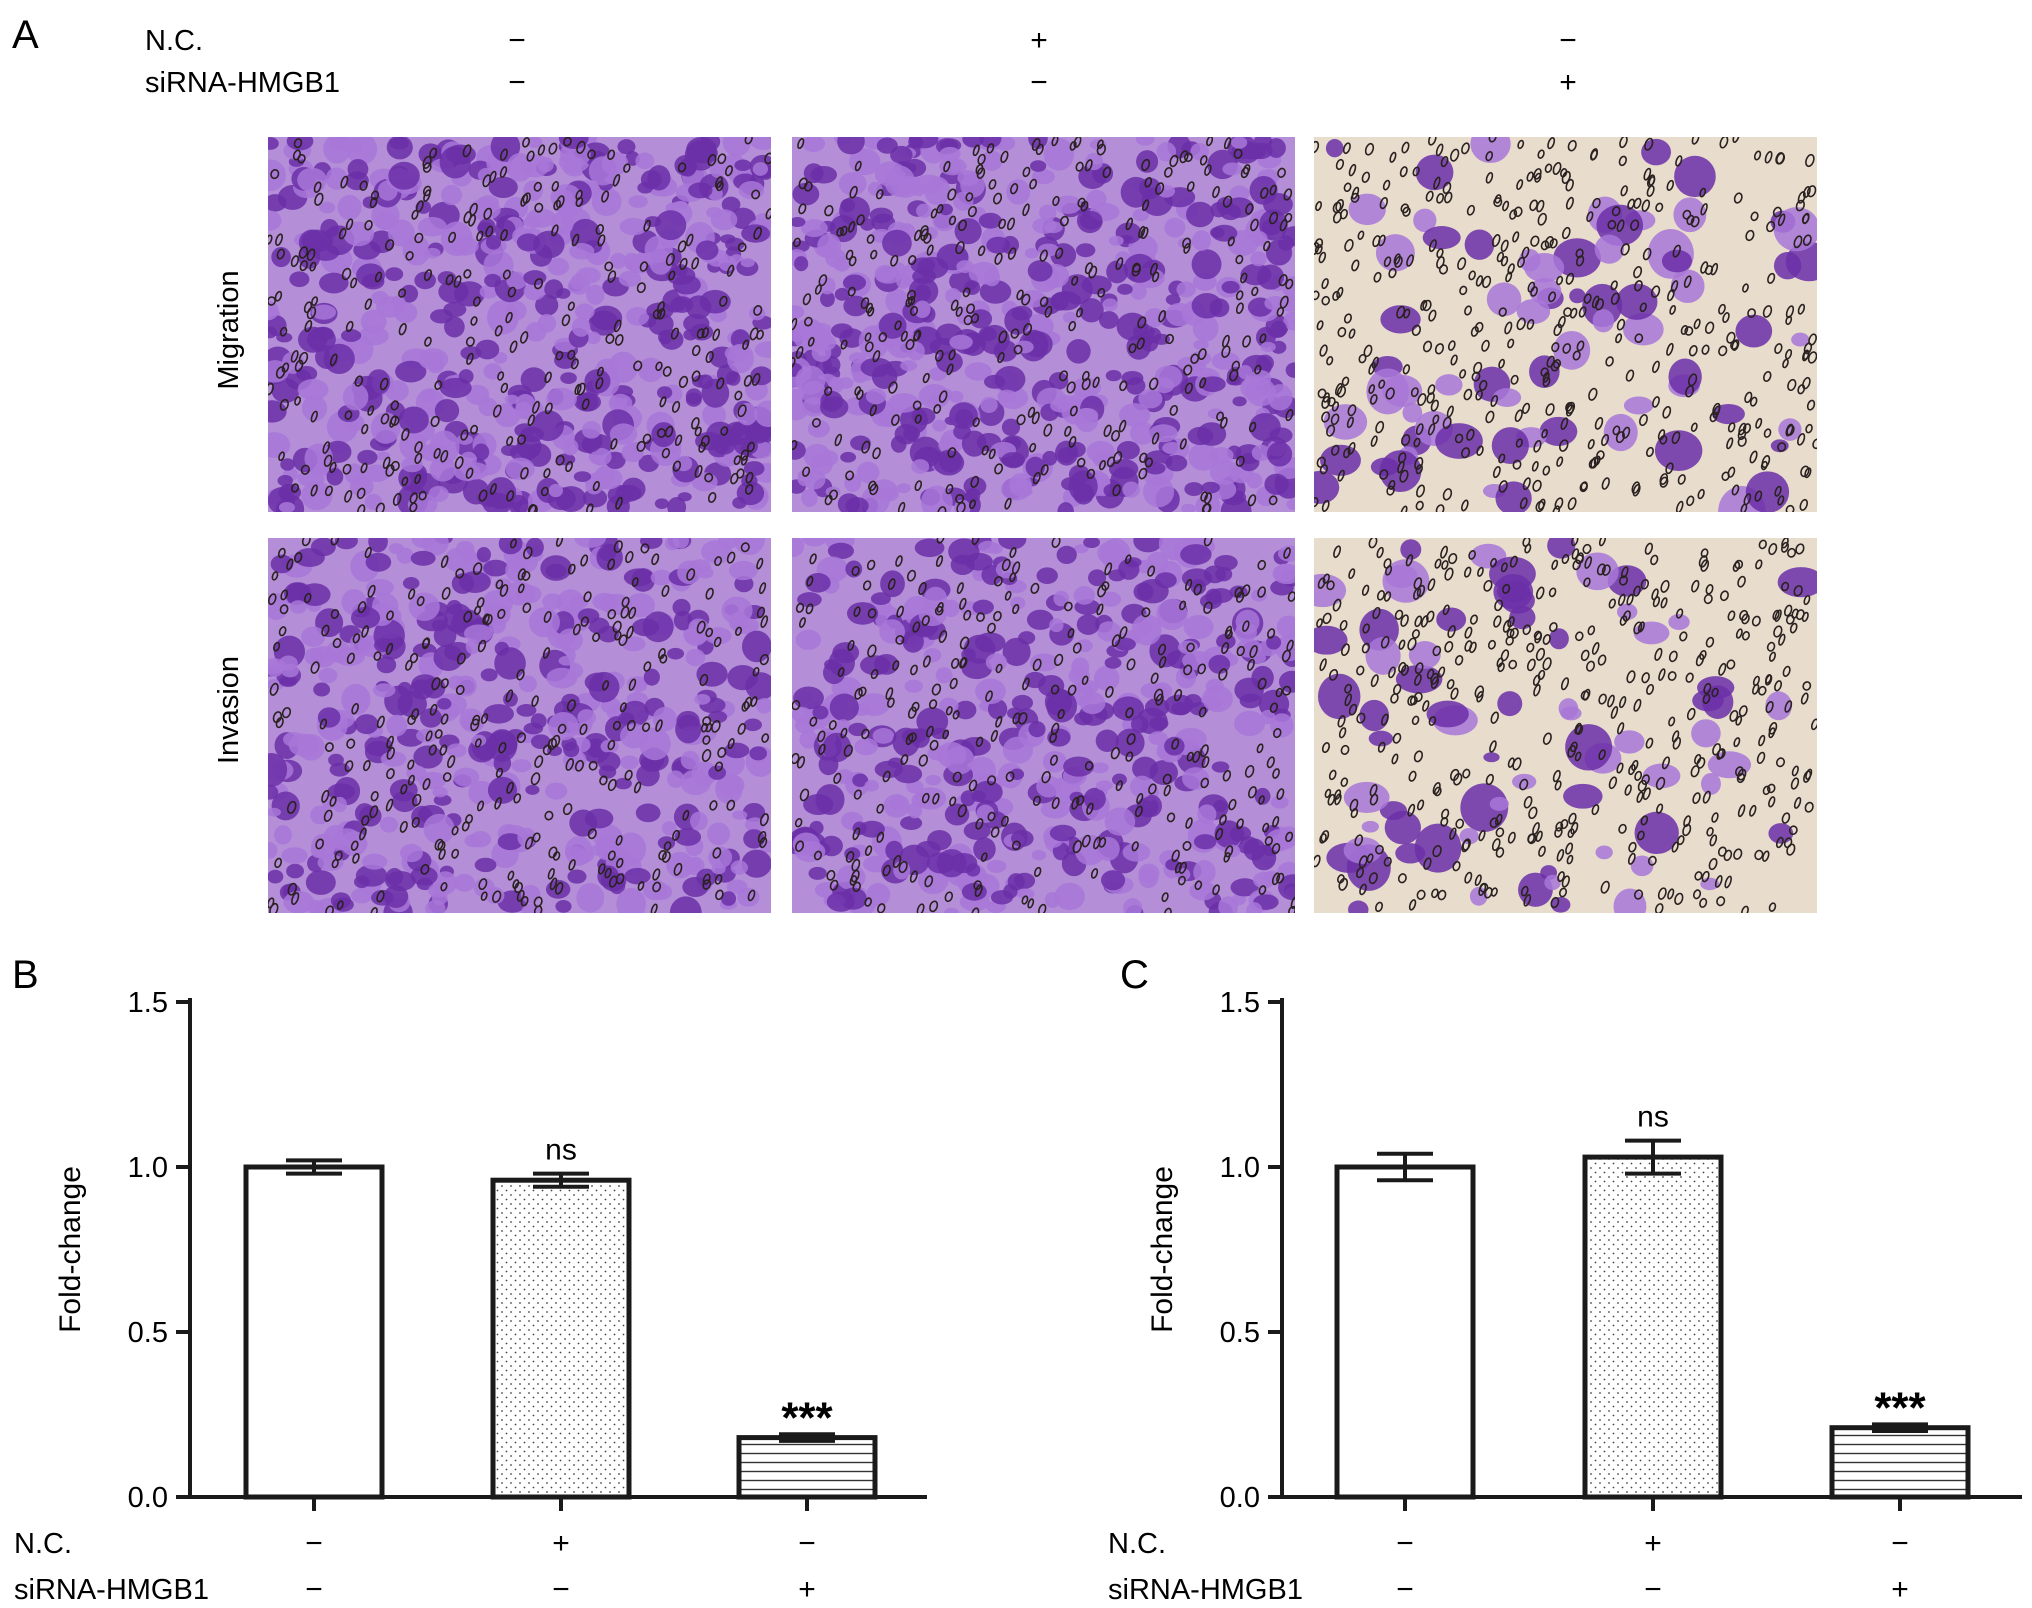 This screenshot has height=1608, width=2032. What do you see at coordinates (148, 1498) in the screenshot?
I see `y-tick-label: 0.0` at bounding box center [148, 1498].